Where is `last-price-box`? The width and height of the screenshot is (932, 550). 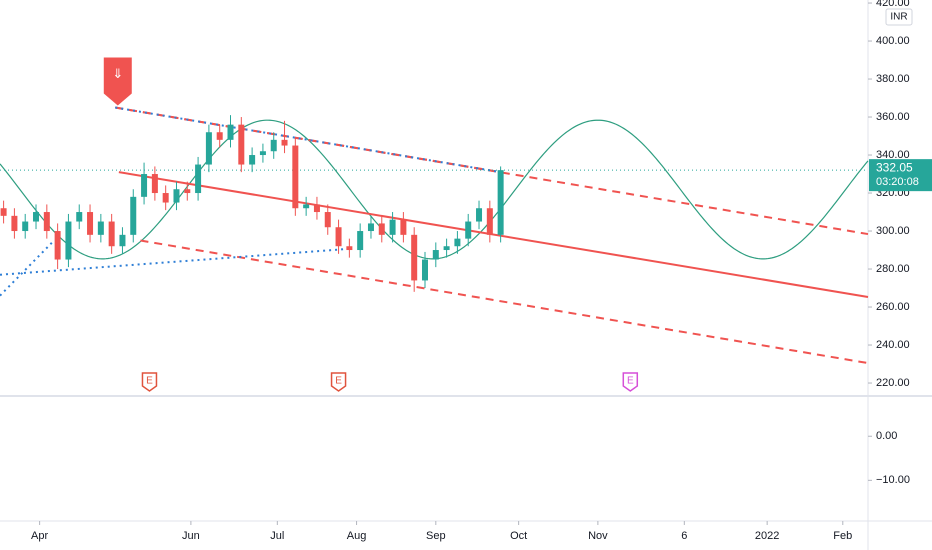 last-price-box is located at coordinates (900, 175).